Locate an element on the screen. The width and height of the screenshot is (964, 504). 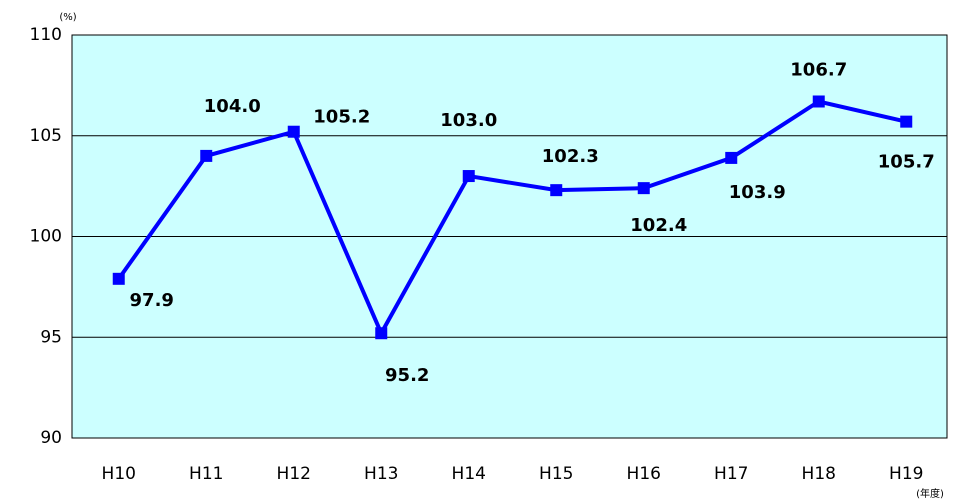
y-tick-label: 100 is located at coordinates (46, 237).